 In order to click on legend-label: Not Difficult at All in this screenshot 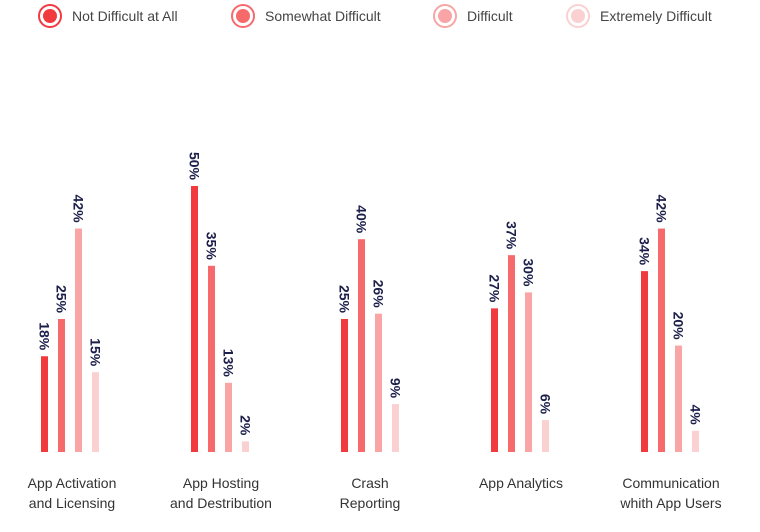, I will do `click(125, 16)`.